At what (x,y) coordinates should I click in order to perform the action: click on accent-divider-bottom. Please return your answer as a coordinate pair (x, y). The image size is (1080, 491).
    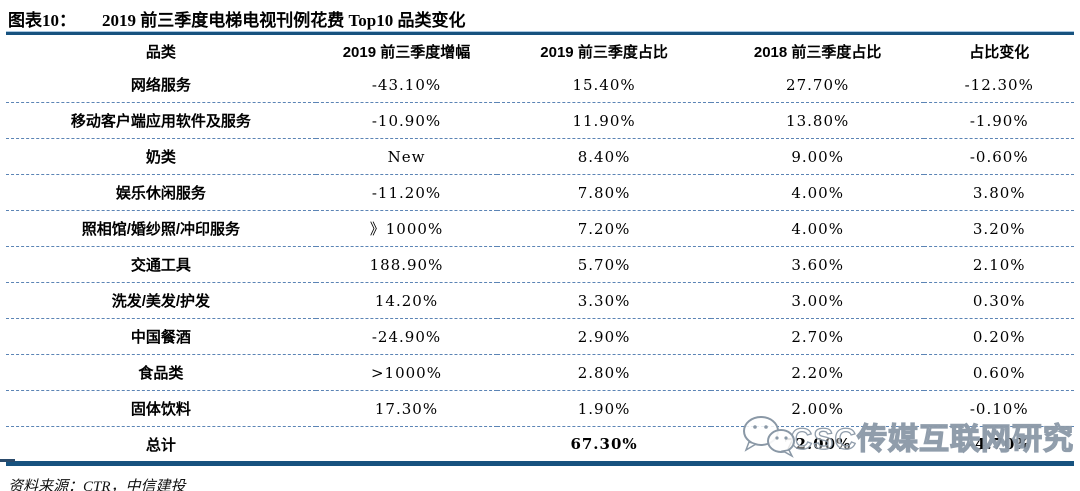
    Looking at the image, I should click on (537, 462).